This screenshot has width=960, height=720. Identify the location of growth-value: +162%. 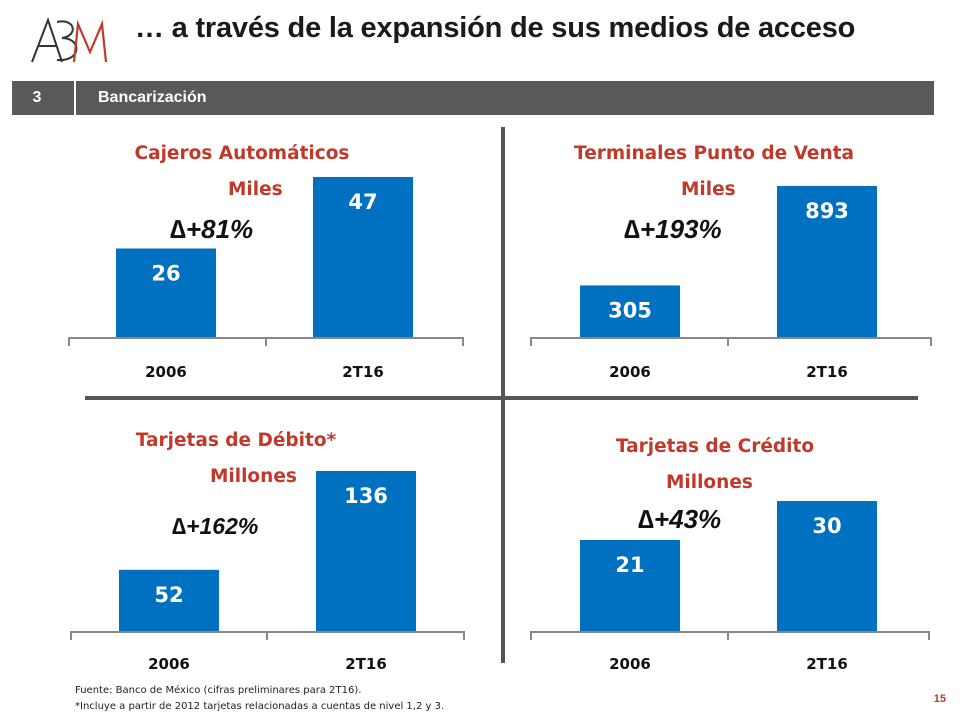
(222, 526).